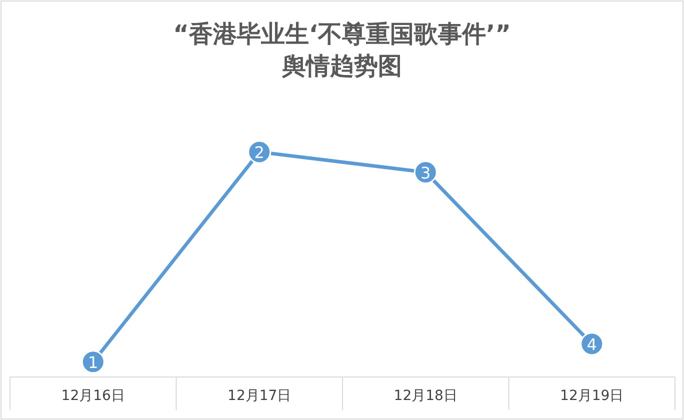 The width and height of the screenshot is (684, 420). What do you see at coordinates (592, 396) in the screenshot?
I see `x-tick-label: 12月19日` at bounding box center [592, 396].